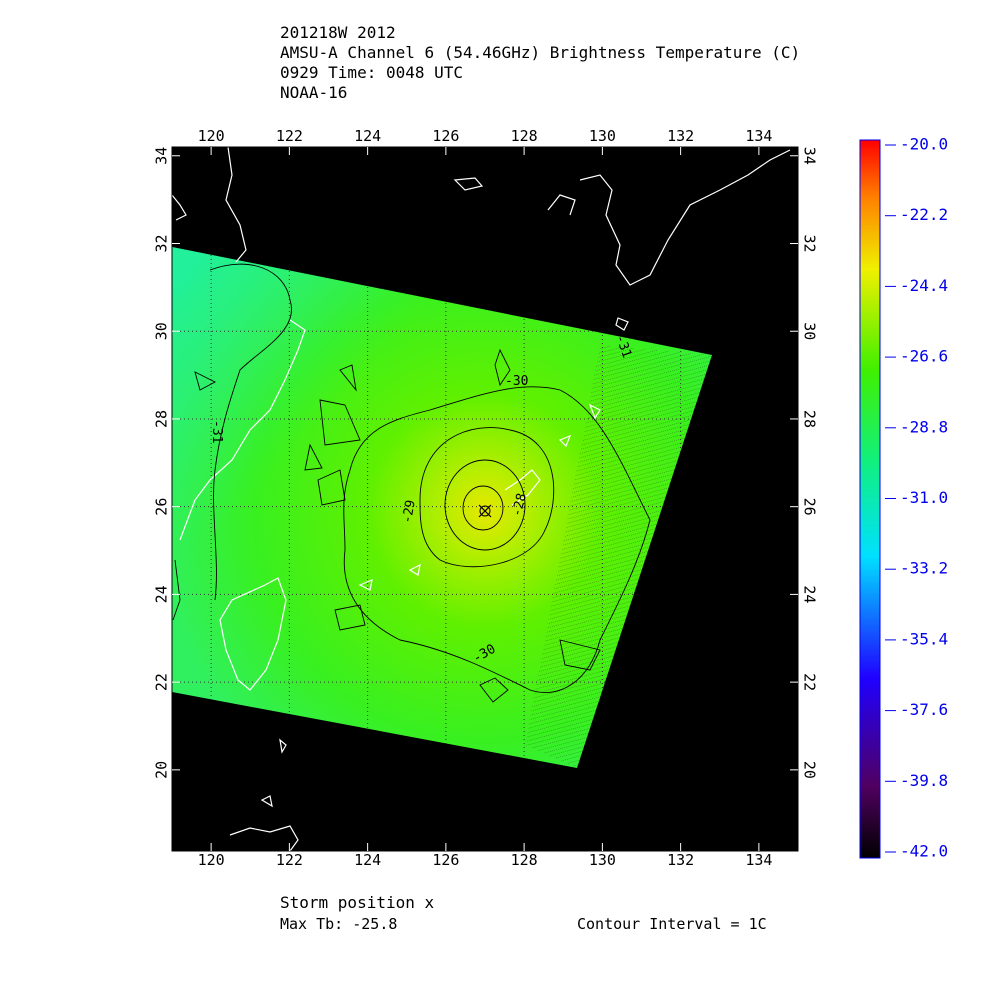 The height and width of the screenshot is (1000, 1000). Describe the element at coordinates (924, 356) in the screenshot. I see `colorbar-label: -26.6` at that location.